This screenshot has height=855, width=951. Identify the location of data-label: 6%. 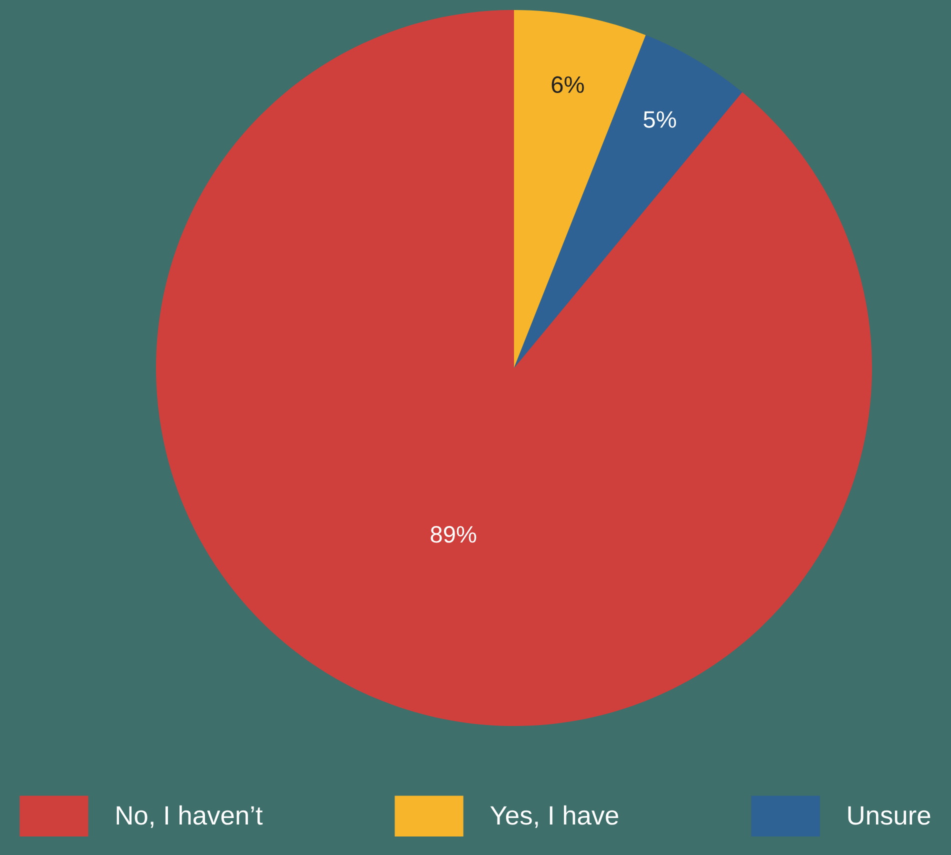
(568, 85).